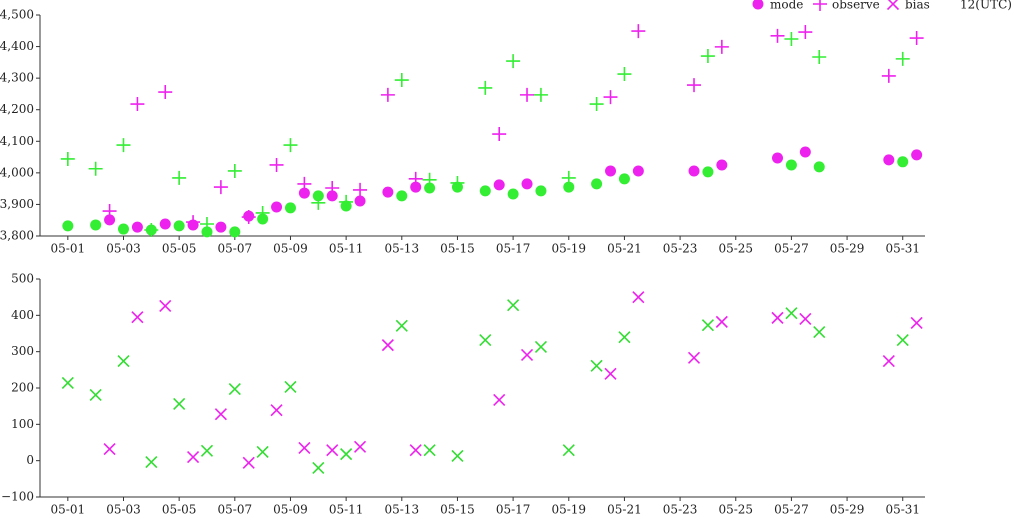 The height and width of the screenshot is (522, 1014). What do you see at coordinates (30, 460) in the screenshot?
I see `y-tick-label: 0` at bounding box center [30, 460].